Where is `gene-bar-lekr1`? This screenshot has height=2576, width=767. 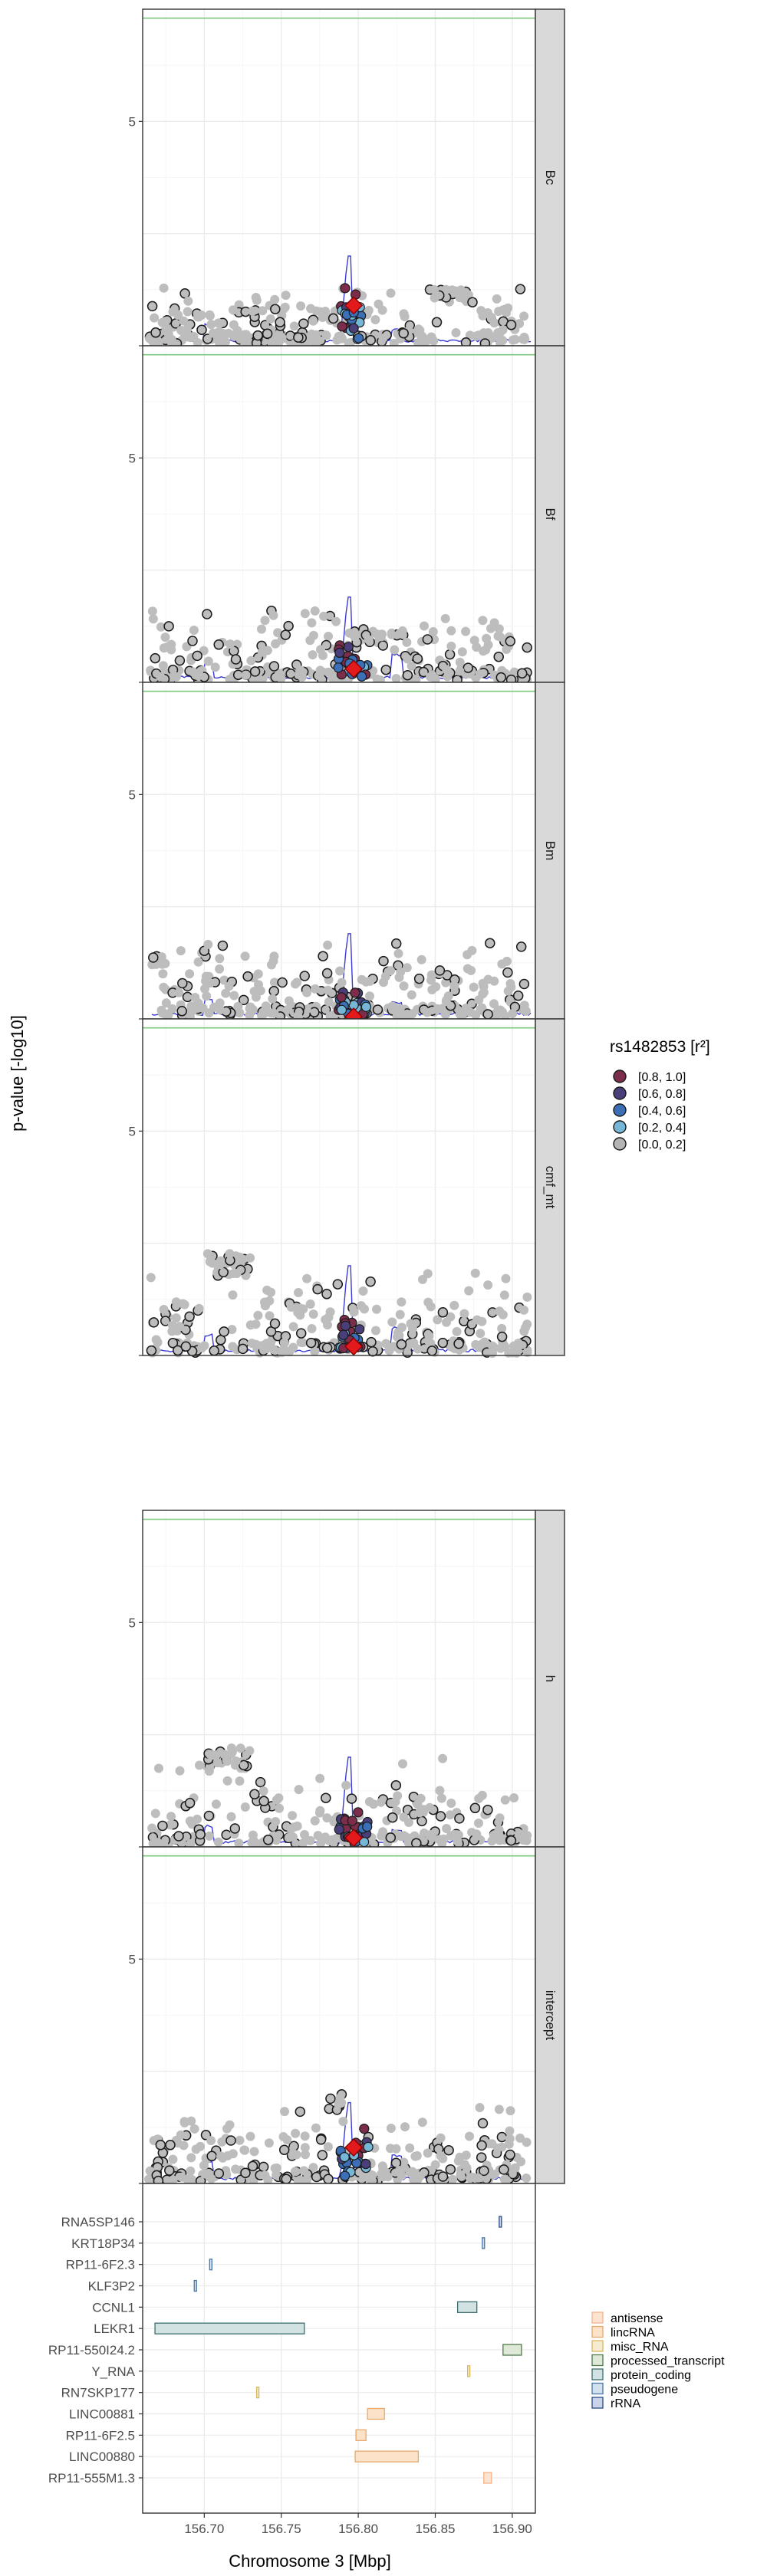 gene-bar-lekr1 is located at coordinates (229, 2328).